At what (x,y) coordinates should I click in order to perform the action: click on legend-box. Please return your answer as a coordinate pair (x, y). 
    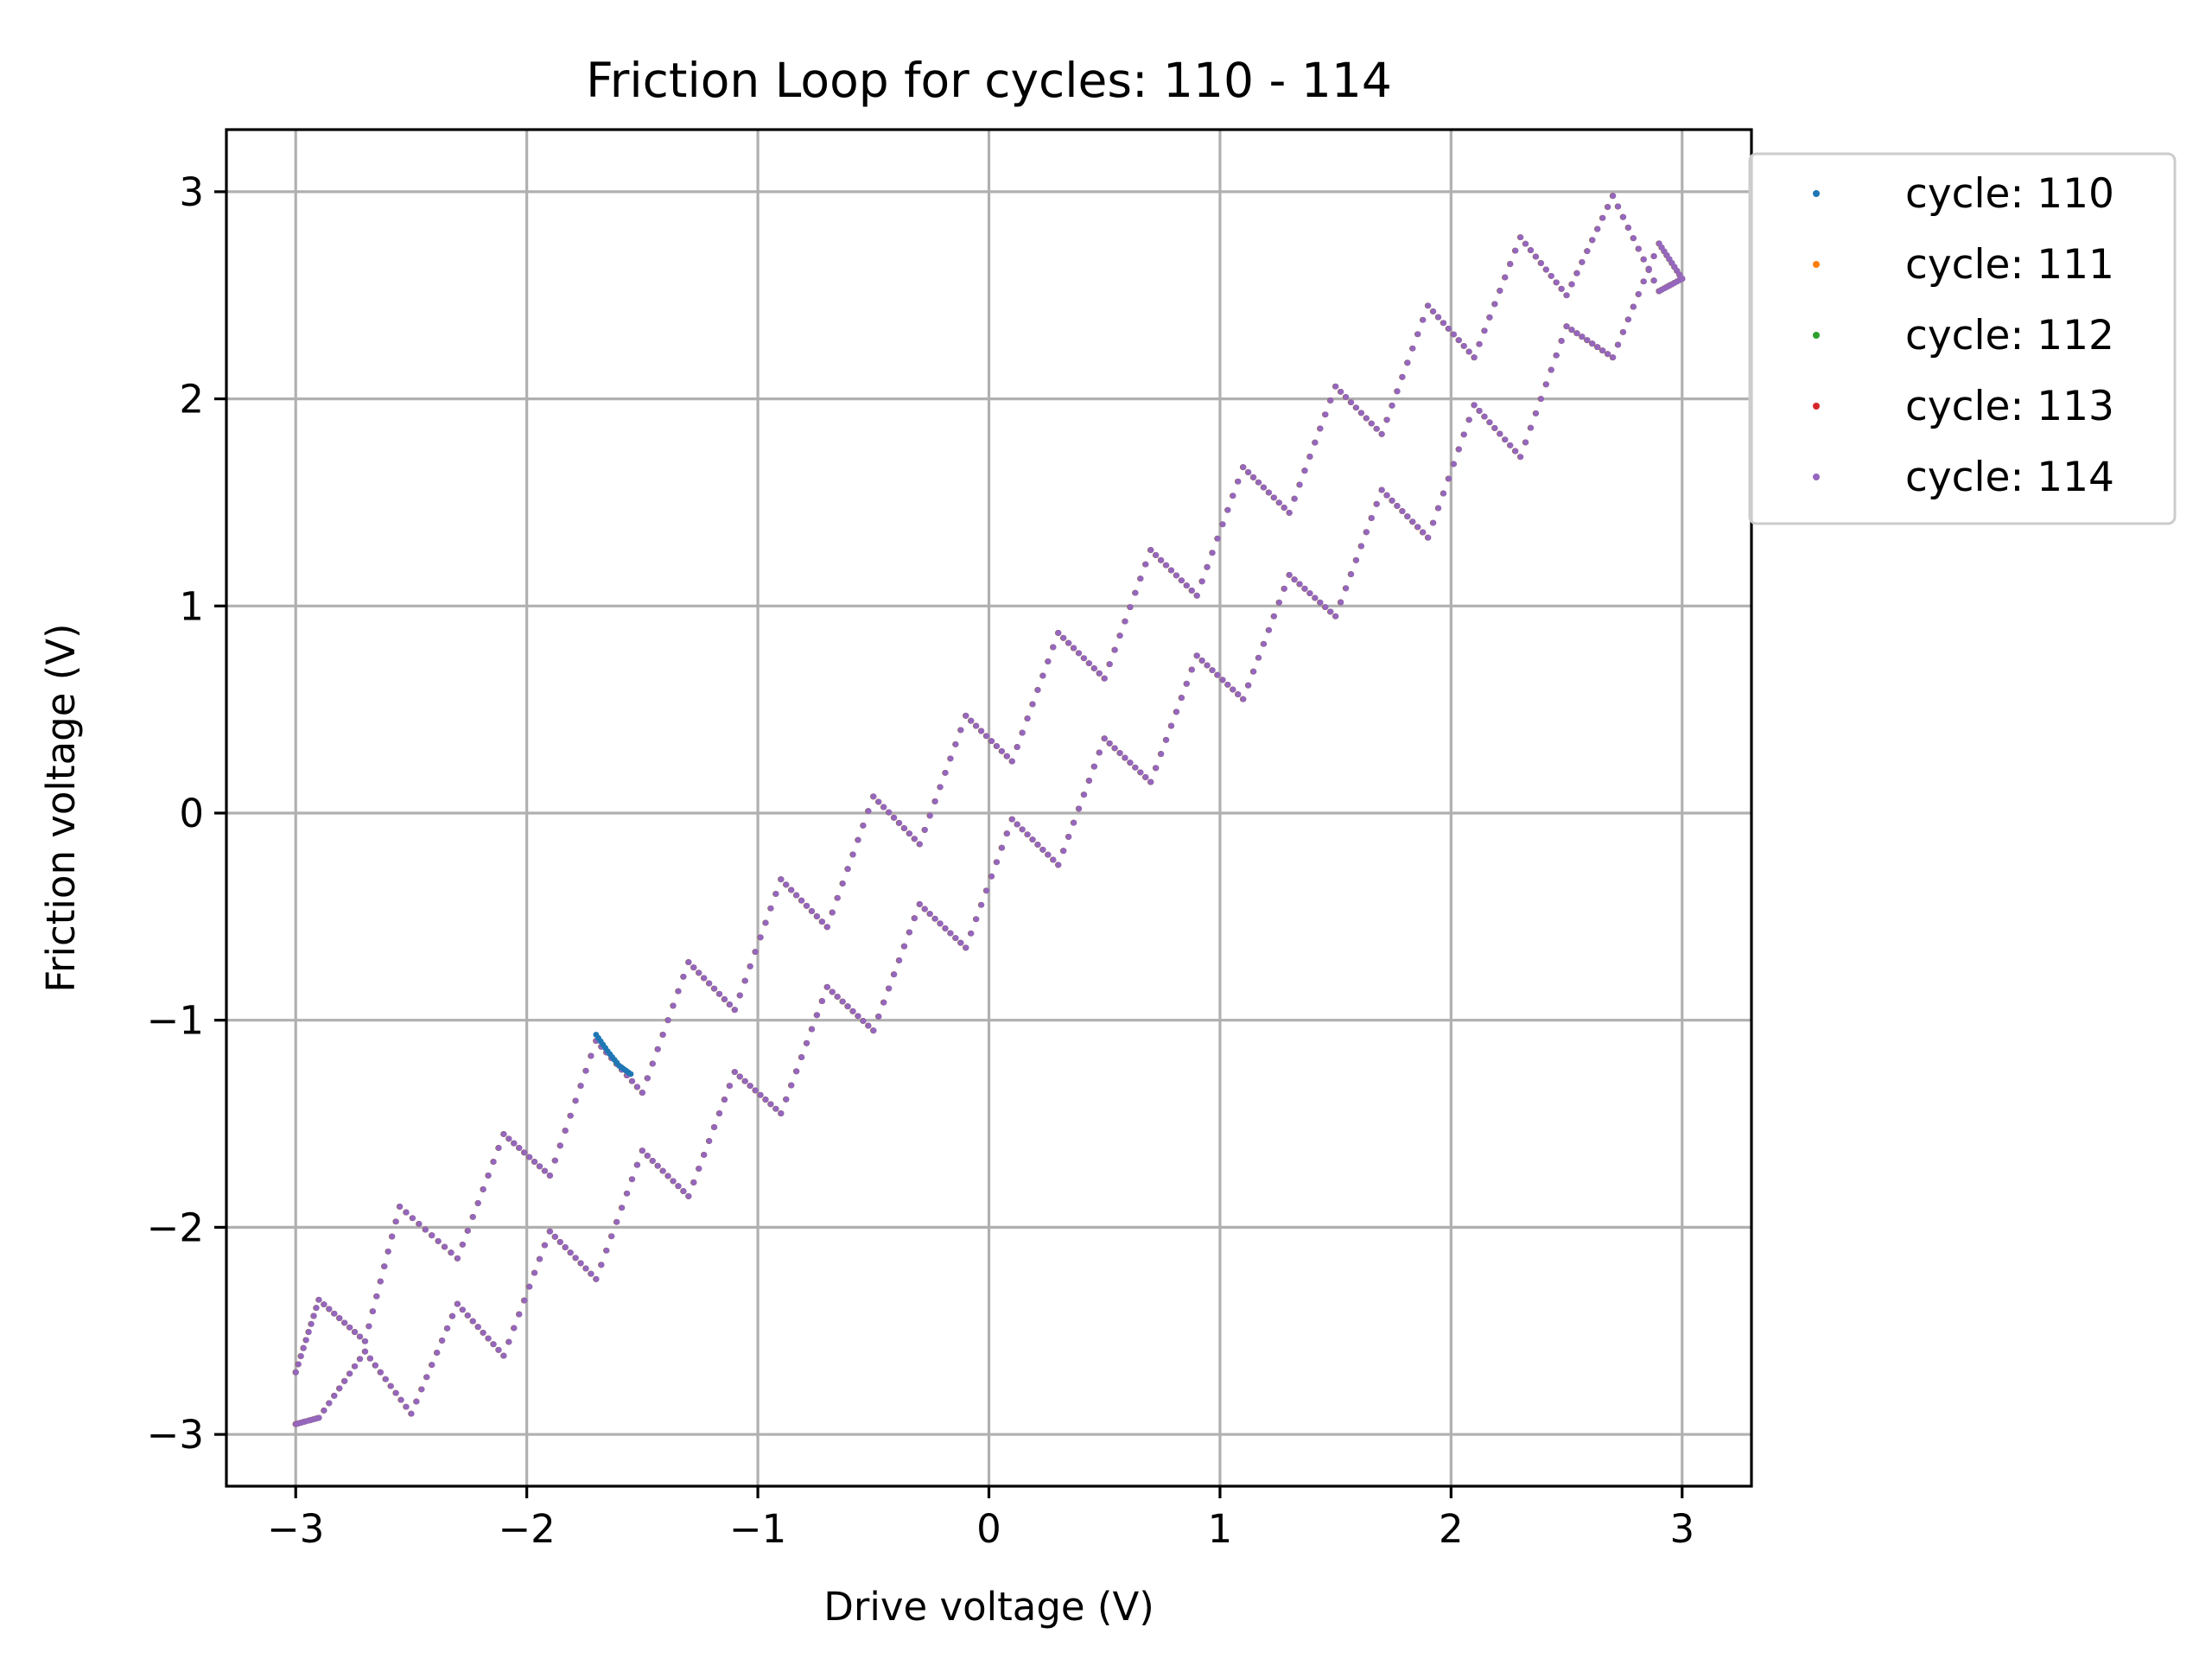
    Looking at the image, I should click on (1962, 338).